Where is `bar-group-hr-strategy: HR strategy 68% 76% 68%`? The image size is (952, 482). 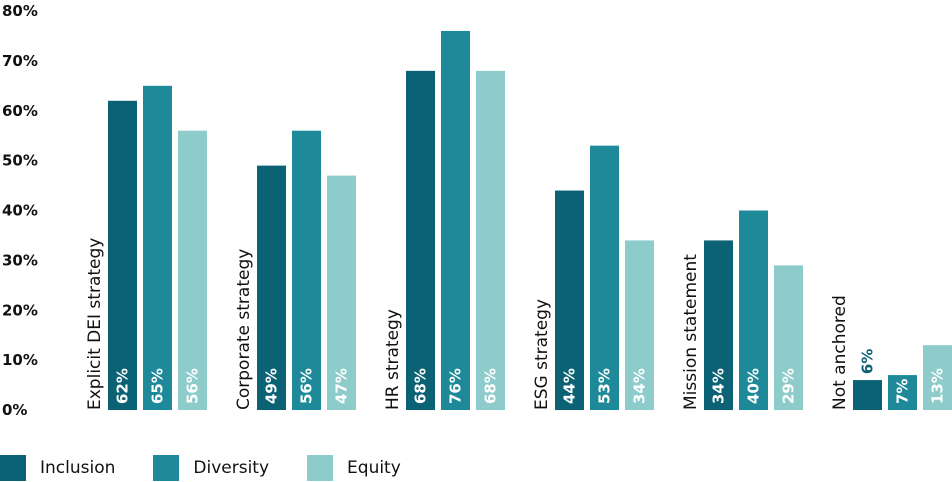 bar-group-hr-strategy: HR strategy 68% 76% 68% is located at coordinates (444, 220).